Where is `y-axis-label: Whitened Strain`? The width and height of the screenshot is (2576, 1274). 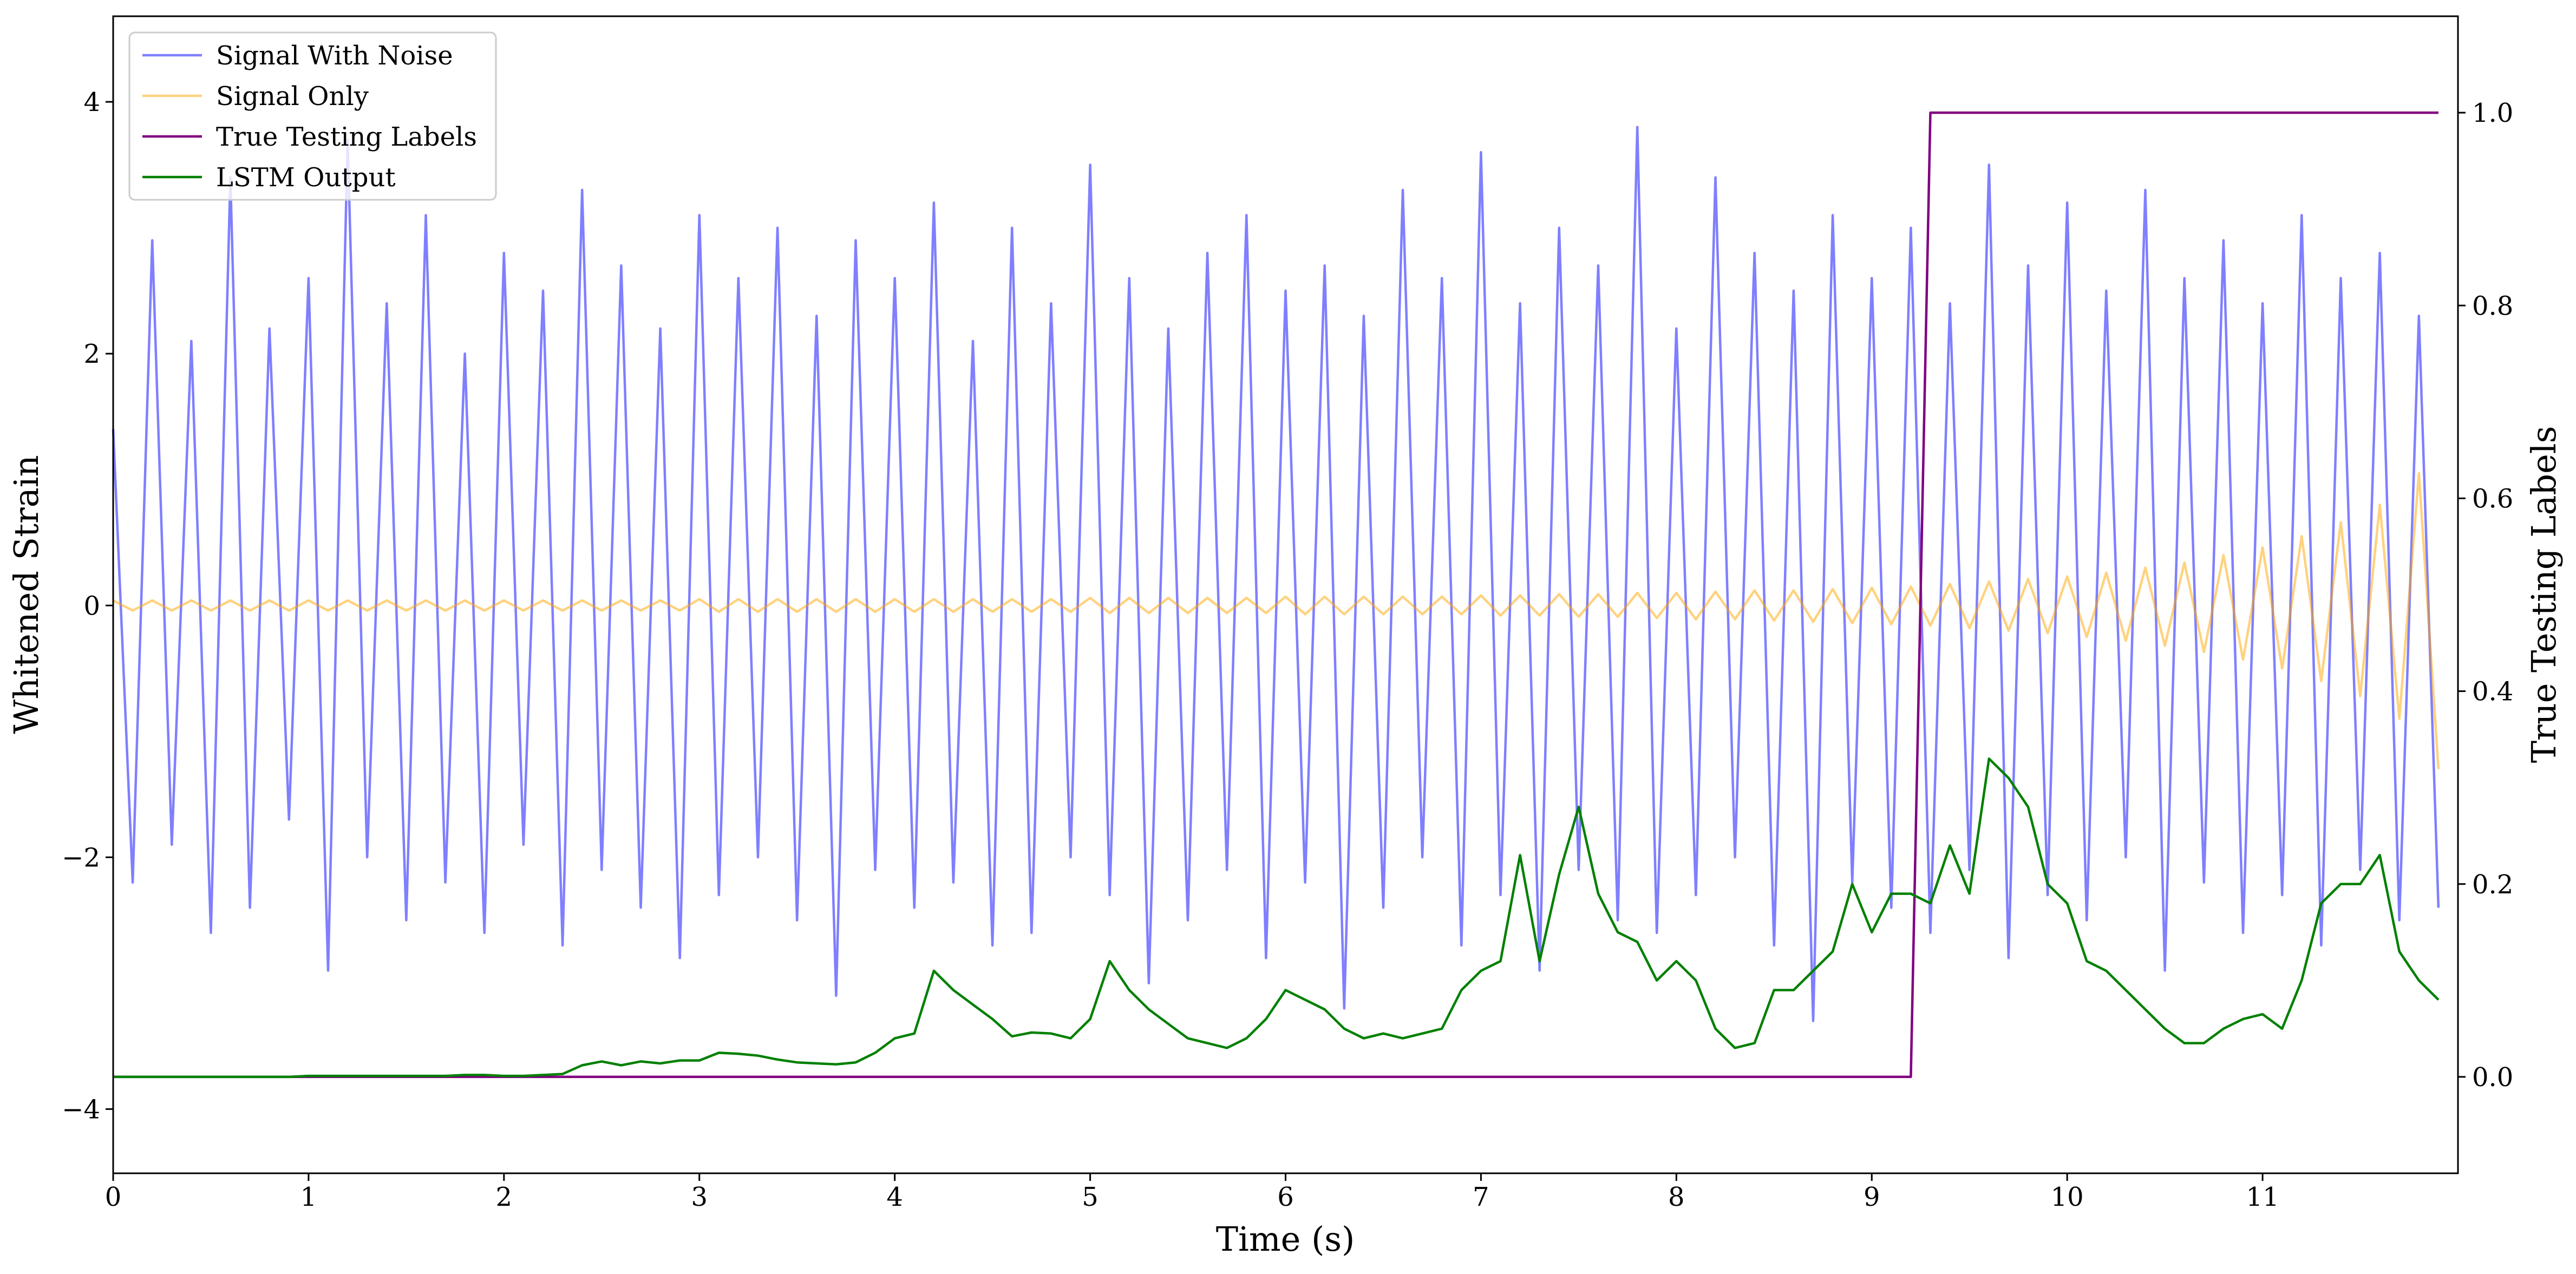 y-axis-label: Whitened Strain is located at coordinates (26, 594).